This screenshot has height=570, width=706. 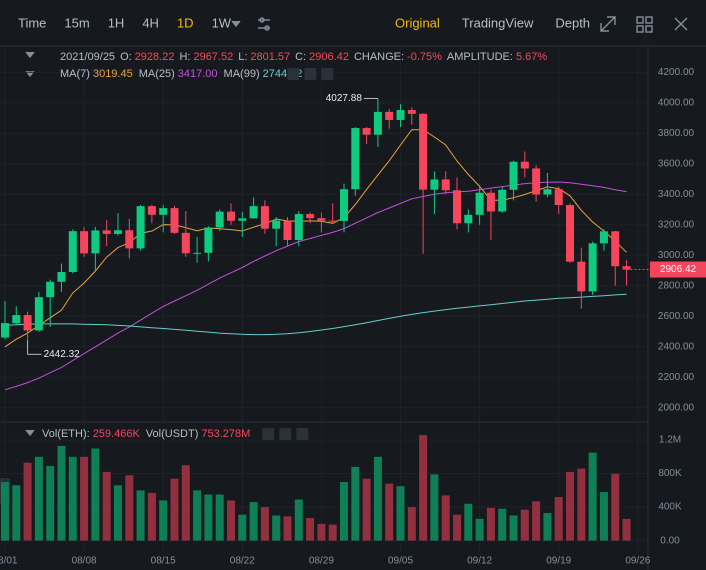 I want to click on settings-icon, so click(x=264, y=24).